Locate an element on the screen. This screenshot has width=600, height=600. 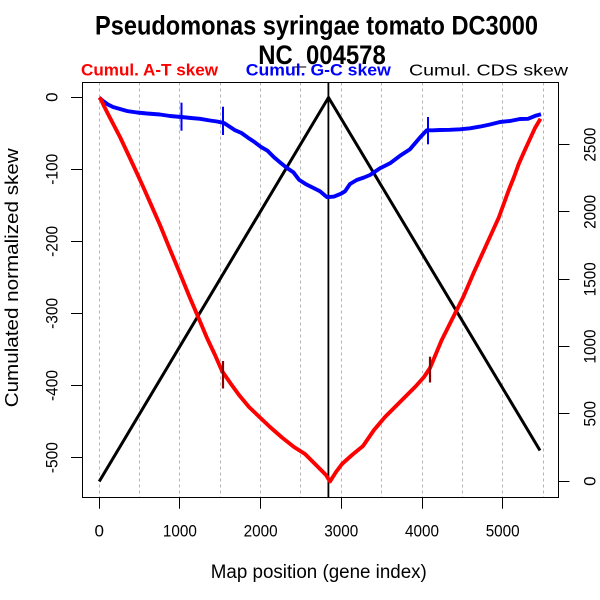
svg-text: -500 is located at coordinates (52, 457).